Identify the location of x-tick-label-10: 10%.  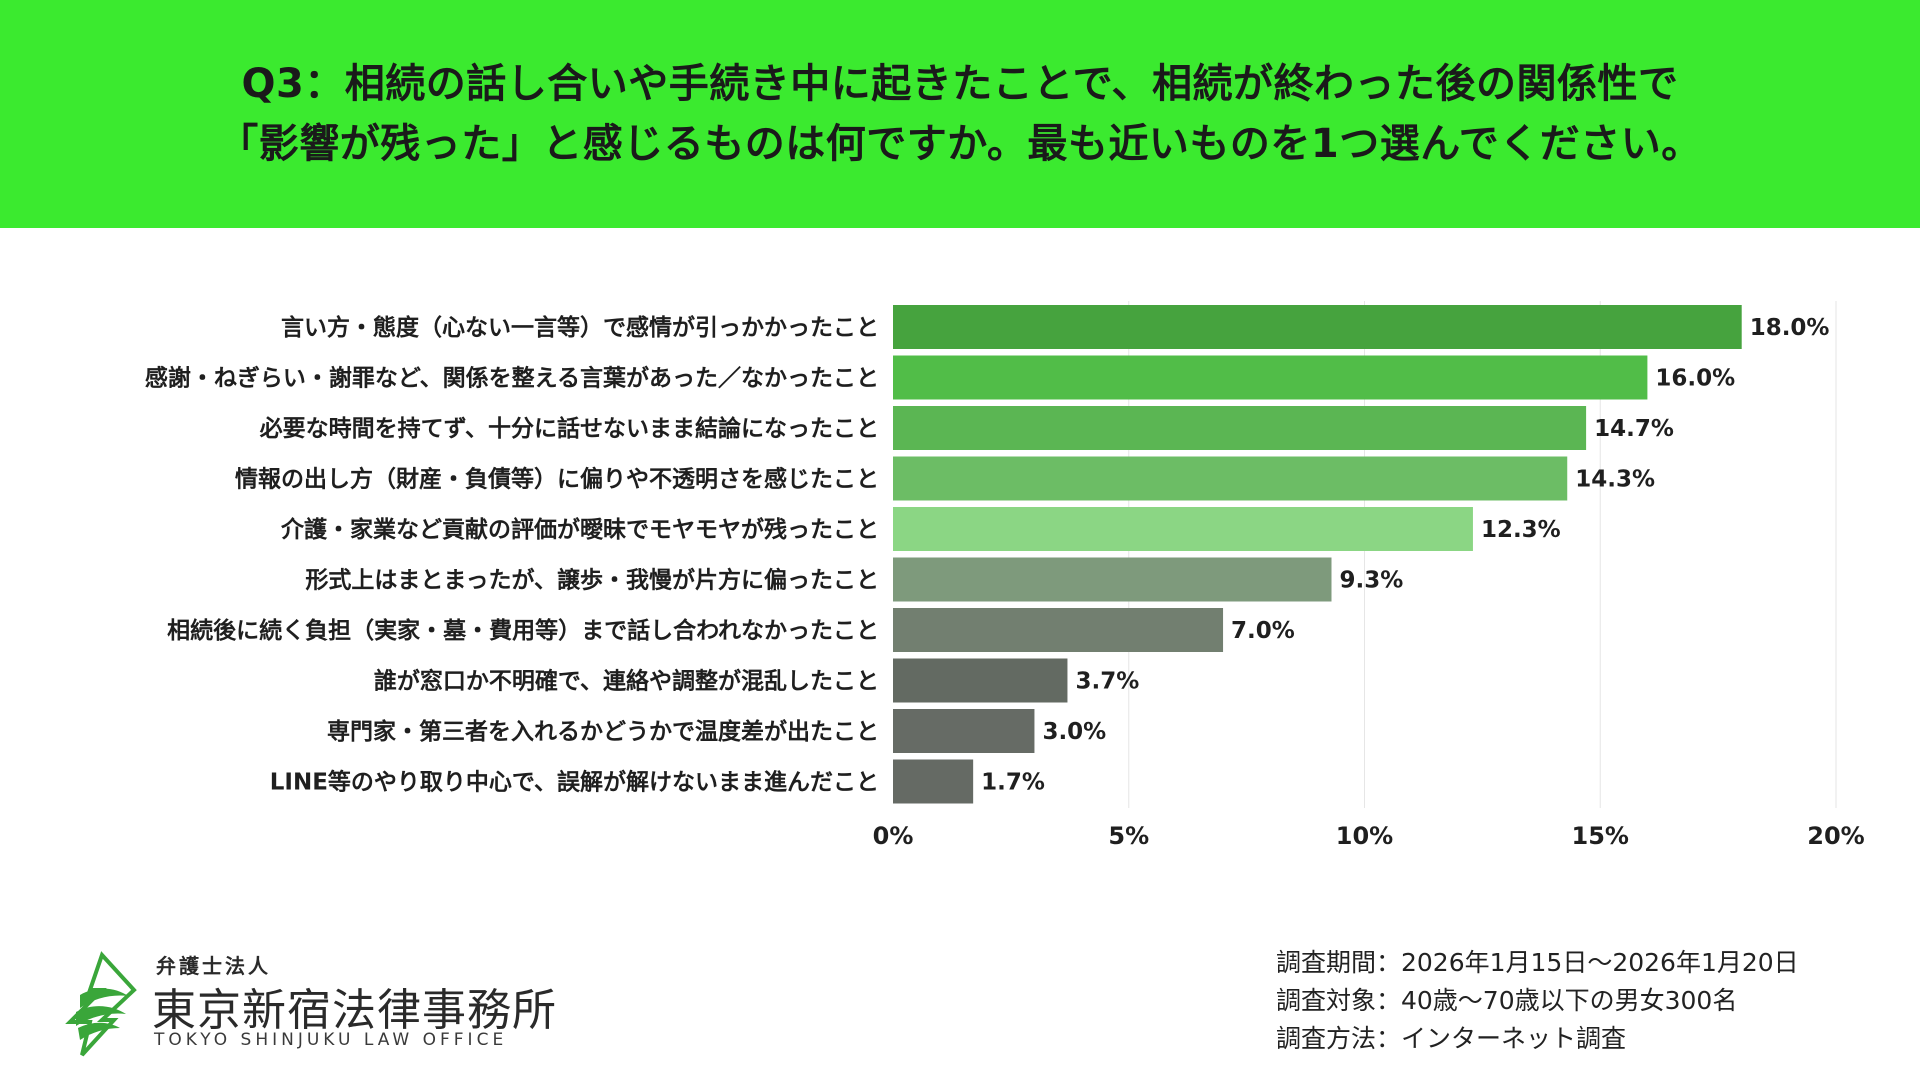
(1364, 836).